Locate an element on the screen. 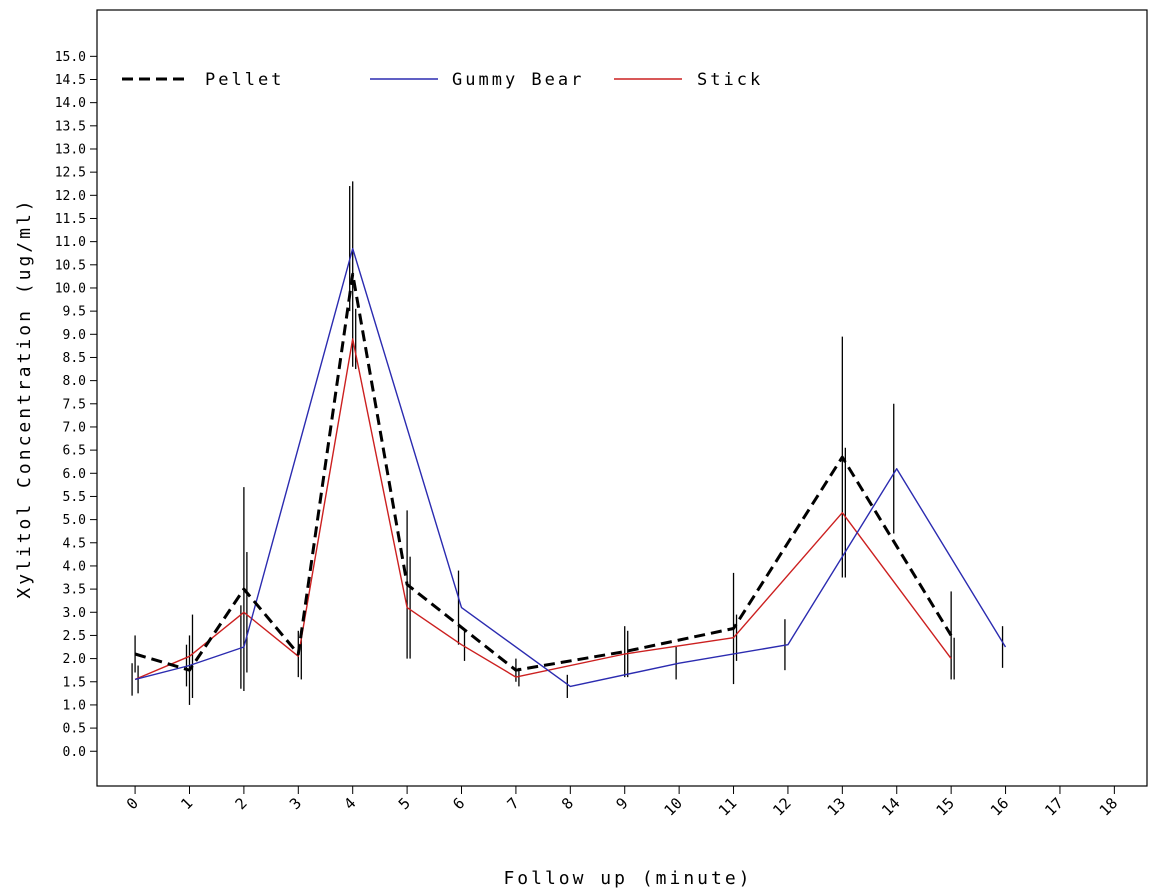  y-tick-label: 12.5 is located at coordinates (70, 173).